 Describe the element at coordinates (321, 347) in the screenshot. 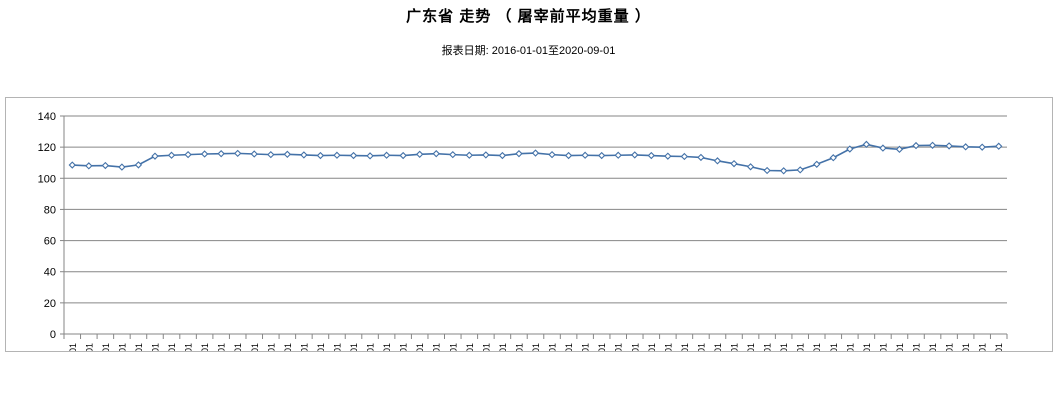

I see `x-tick-label: 2017/04/01` at that location.